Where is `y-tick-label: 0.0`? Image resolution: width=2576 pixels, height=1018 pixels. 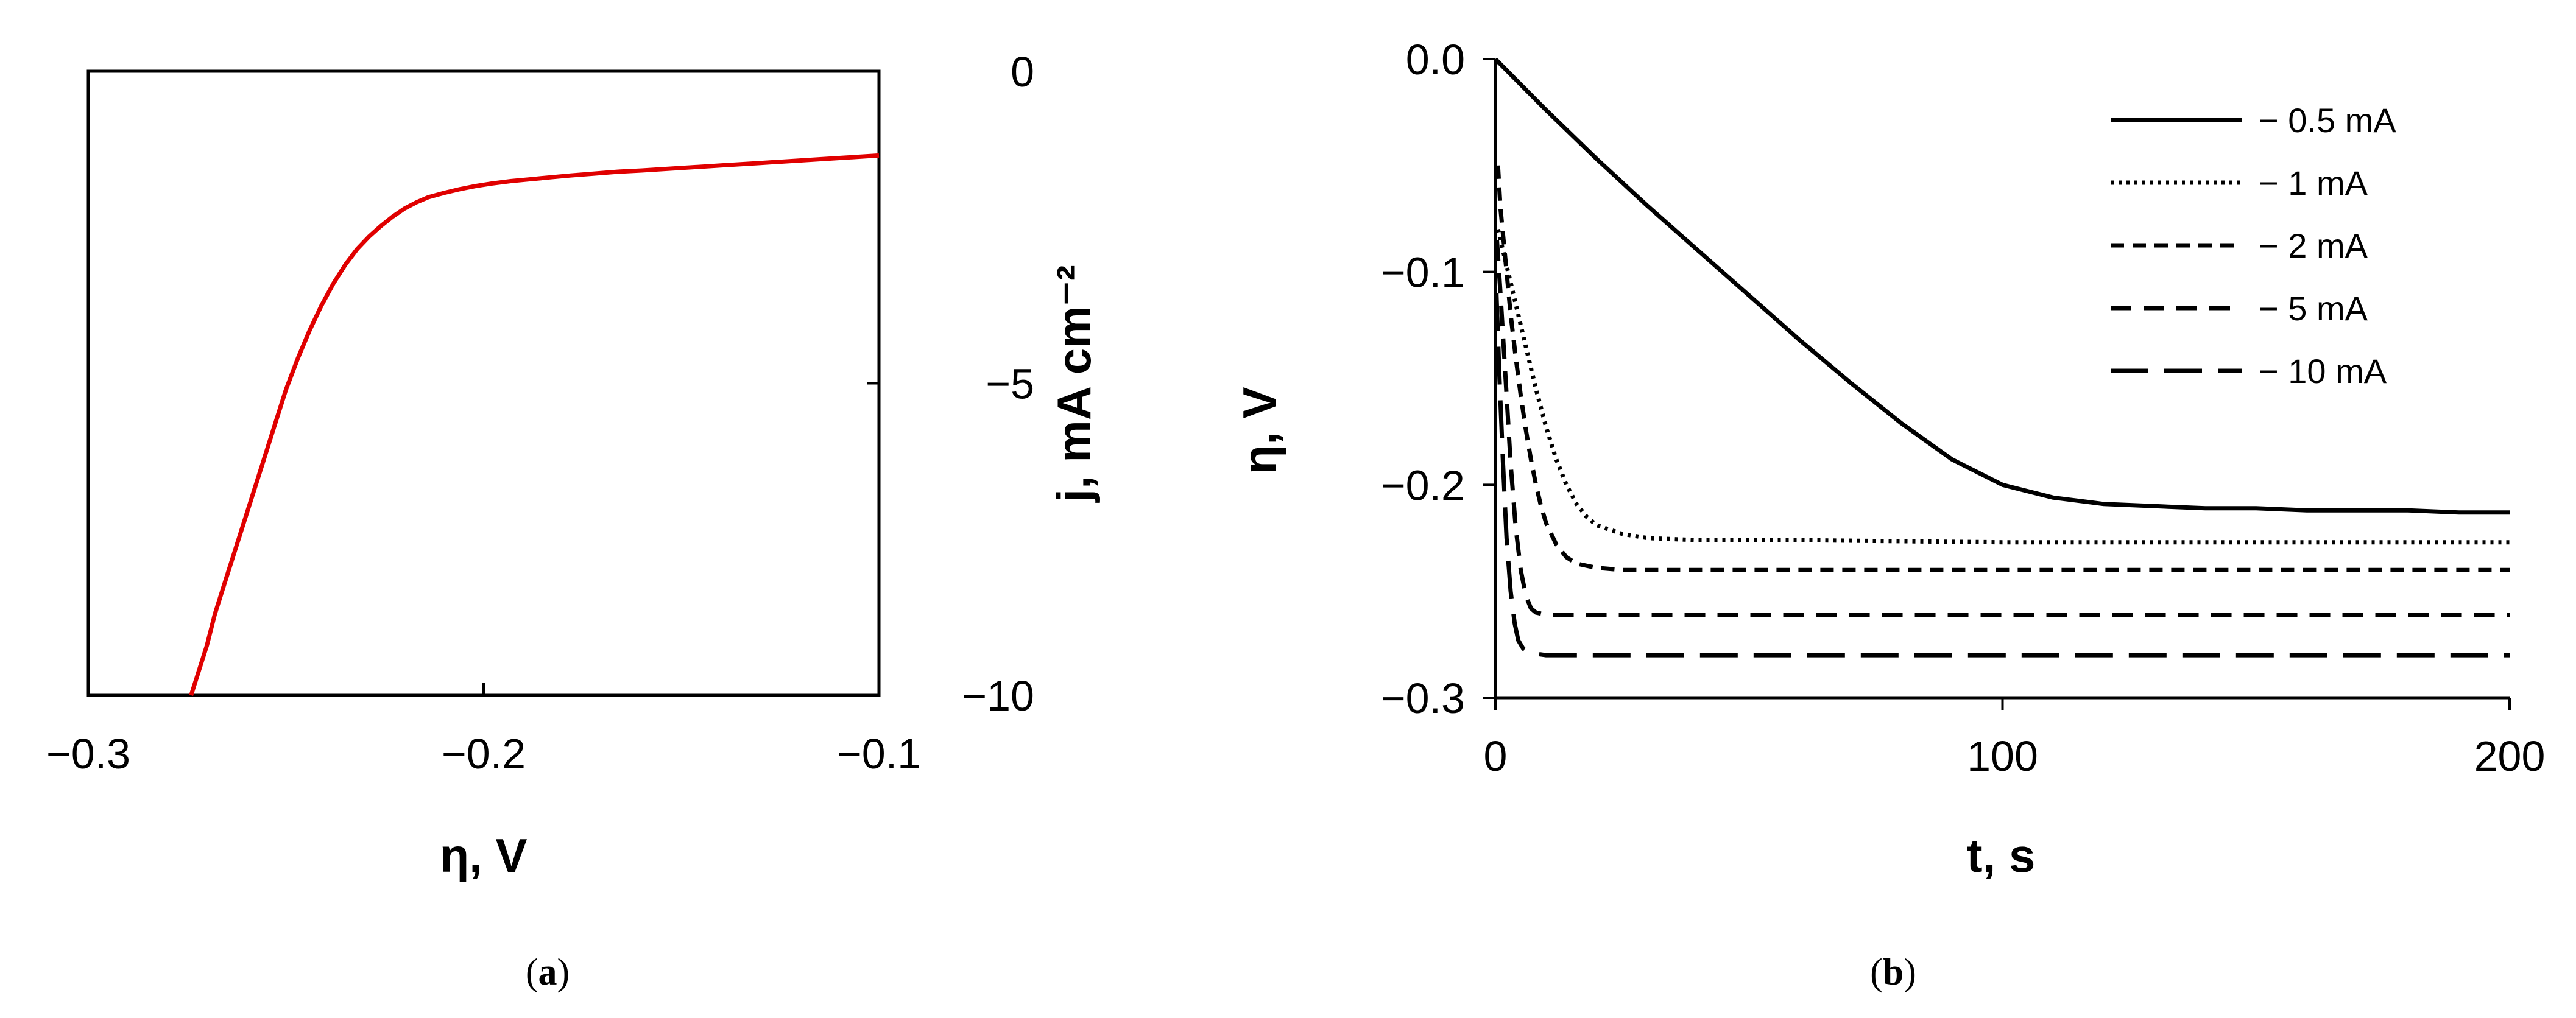 y-tick-label: 0.0 is located at coordinates (1436, 59).